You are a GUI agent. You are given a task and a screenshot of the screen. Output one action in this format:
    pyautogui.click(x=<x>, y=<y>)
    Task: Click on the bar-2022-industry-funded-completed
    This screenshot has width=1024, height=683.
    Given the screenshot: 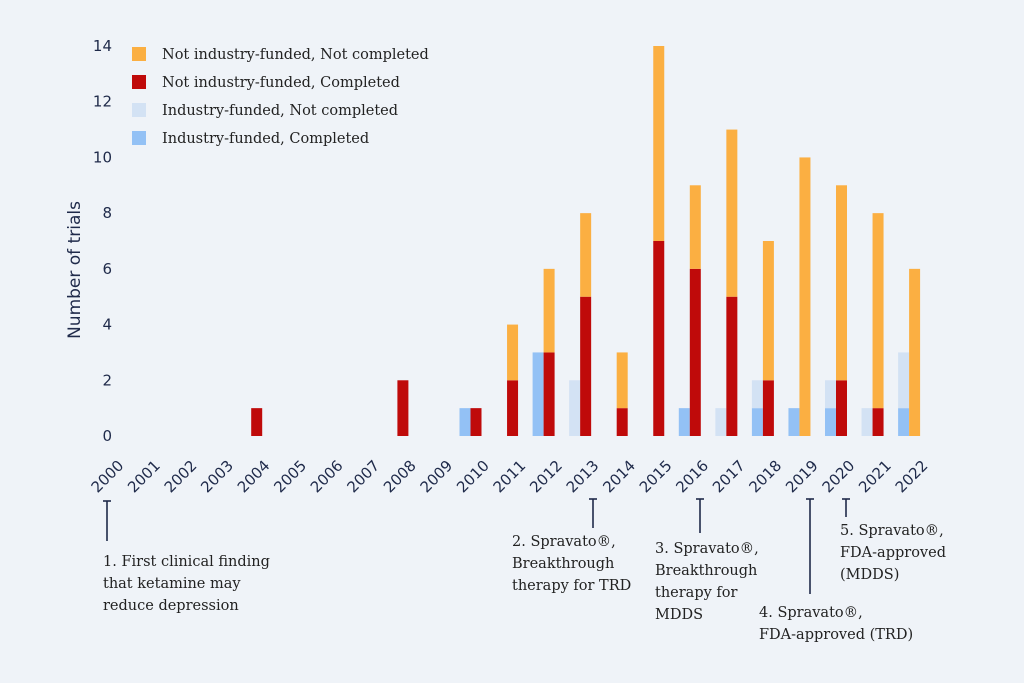 What is the action you would take?
    pyautogui.click(x=904, y=422)
    